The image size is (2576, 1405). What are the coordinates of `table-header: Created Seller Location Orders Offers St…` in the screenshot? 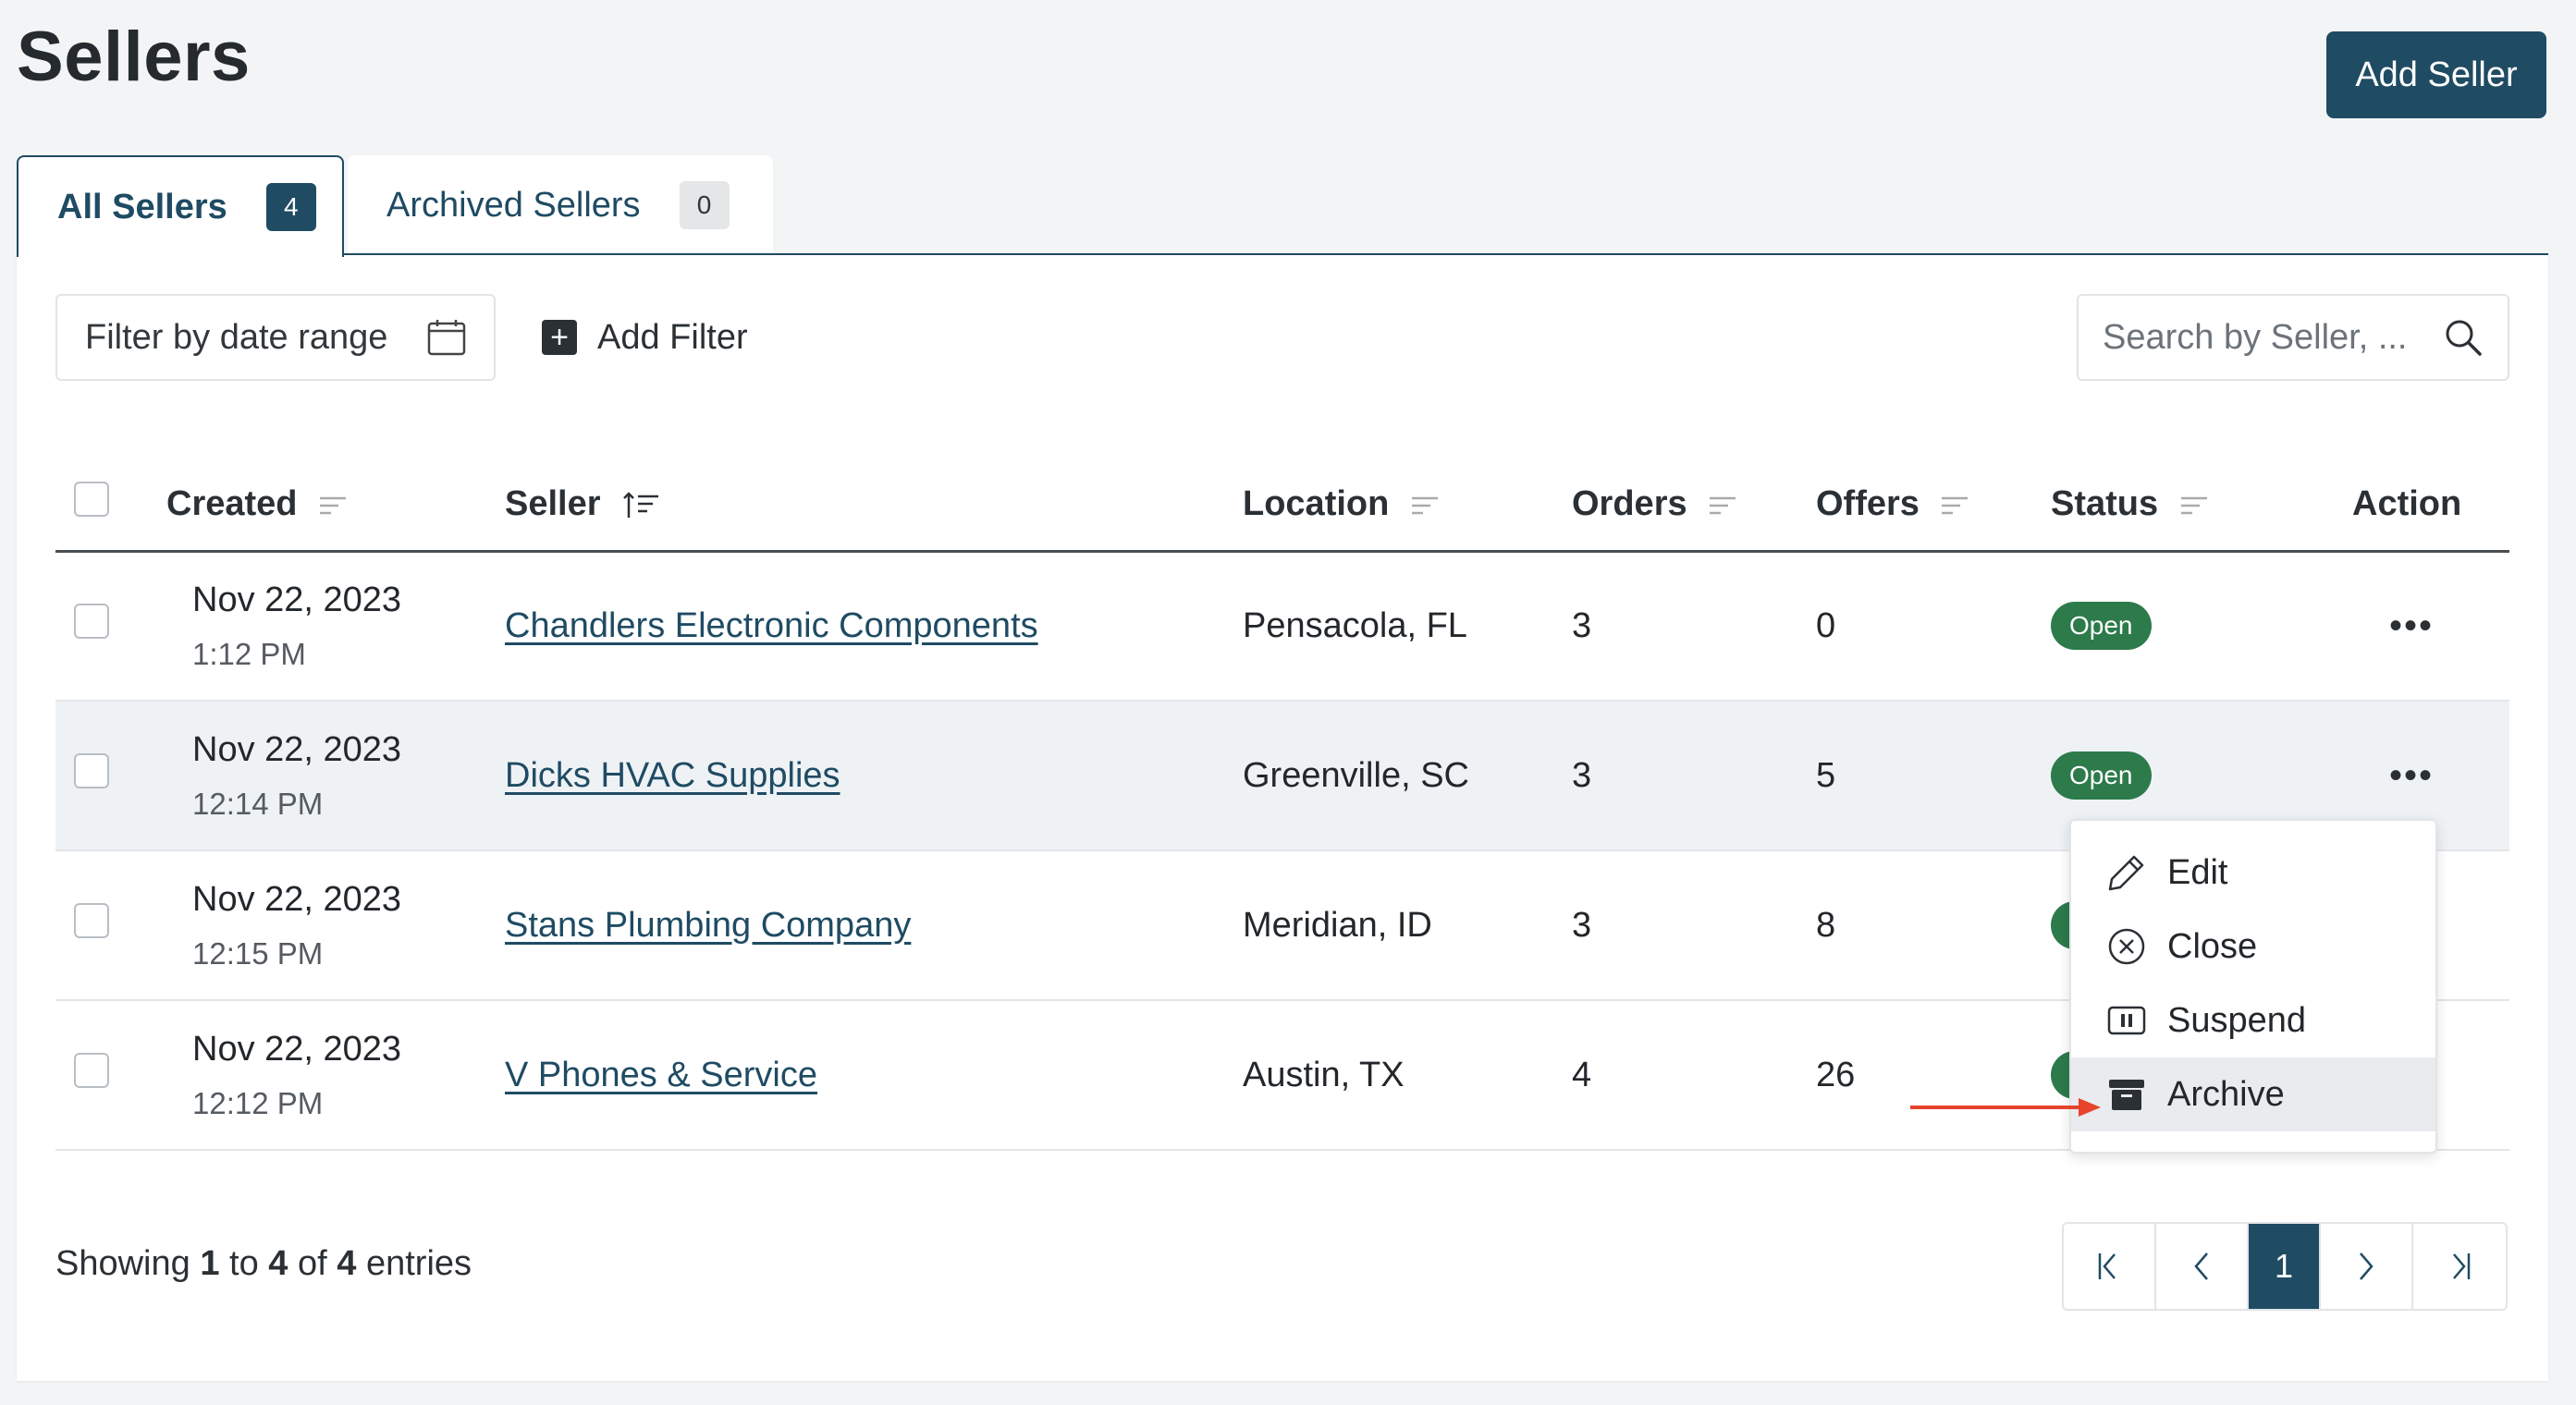 It's located at (1282, 504).